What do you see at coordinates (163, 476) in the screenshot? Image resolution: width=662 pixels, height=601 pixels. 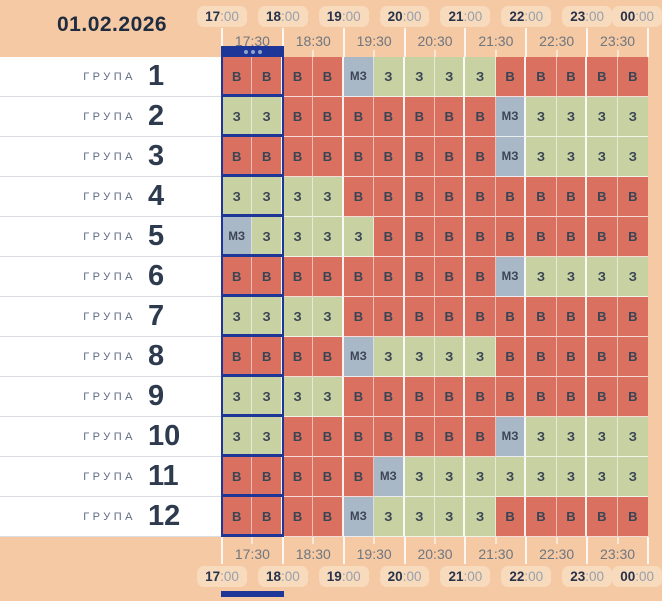 I see `group-number: 11` at bounding box center [163, 476].